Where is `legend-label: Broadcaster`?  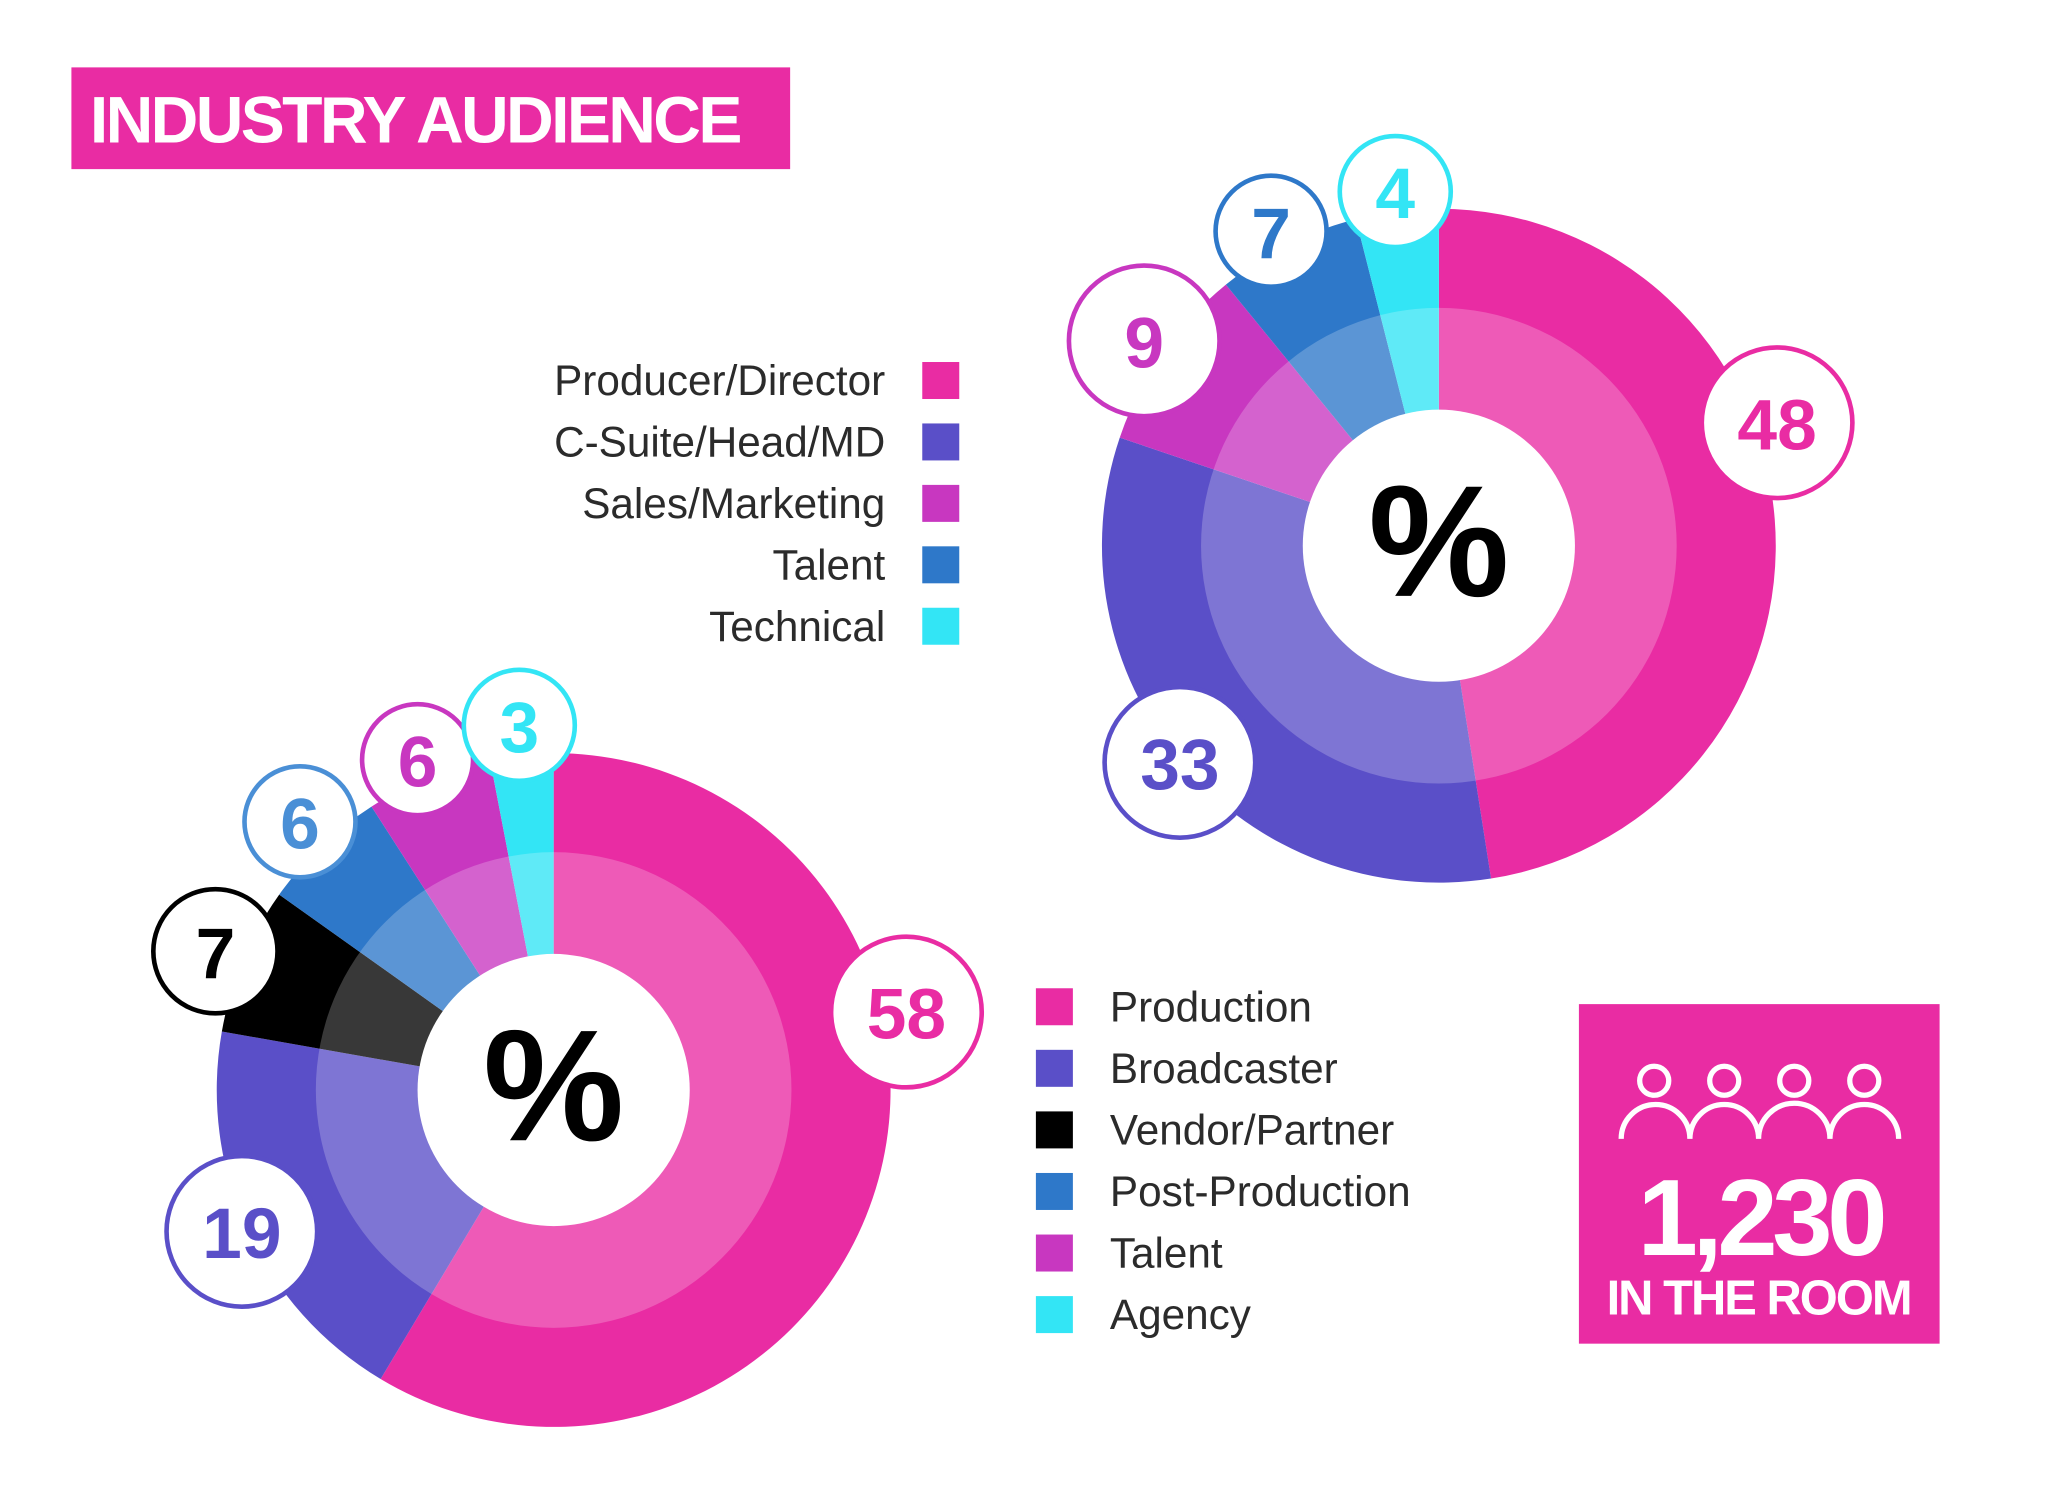 legend-label: Broadcaster is located at coordinates (1224, 1068).